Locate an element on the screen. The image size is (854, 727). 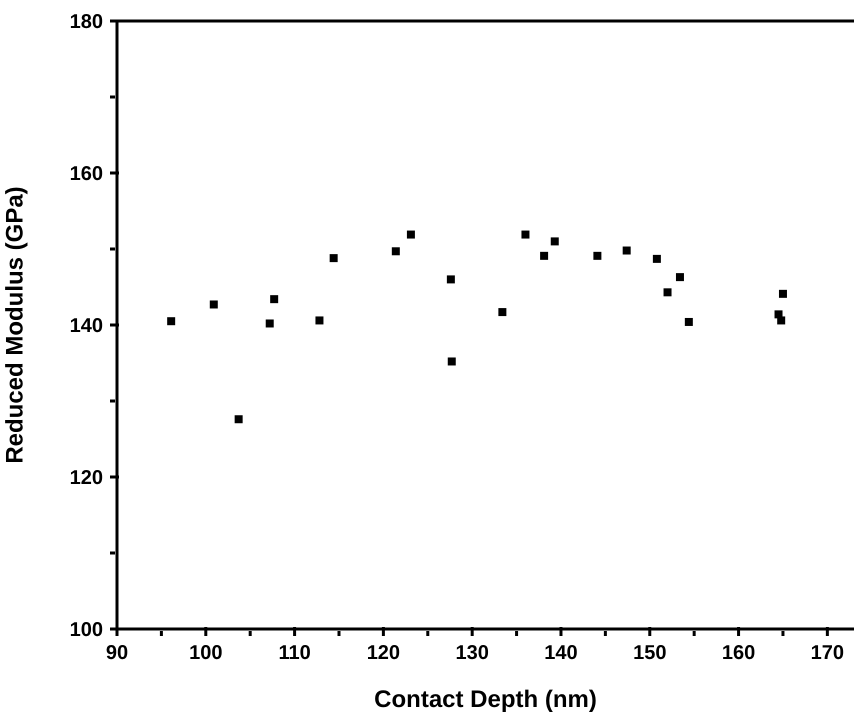
y-tick-label: 160 is located at coordinates (86, 174).